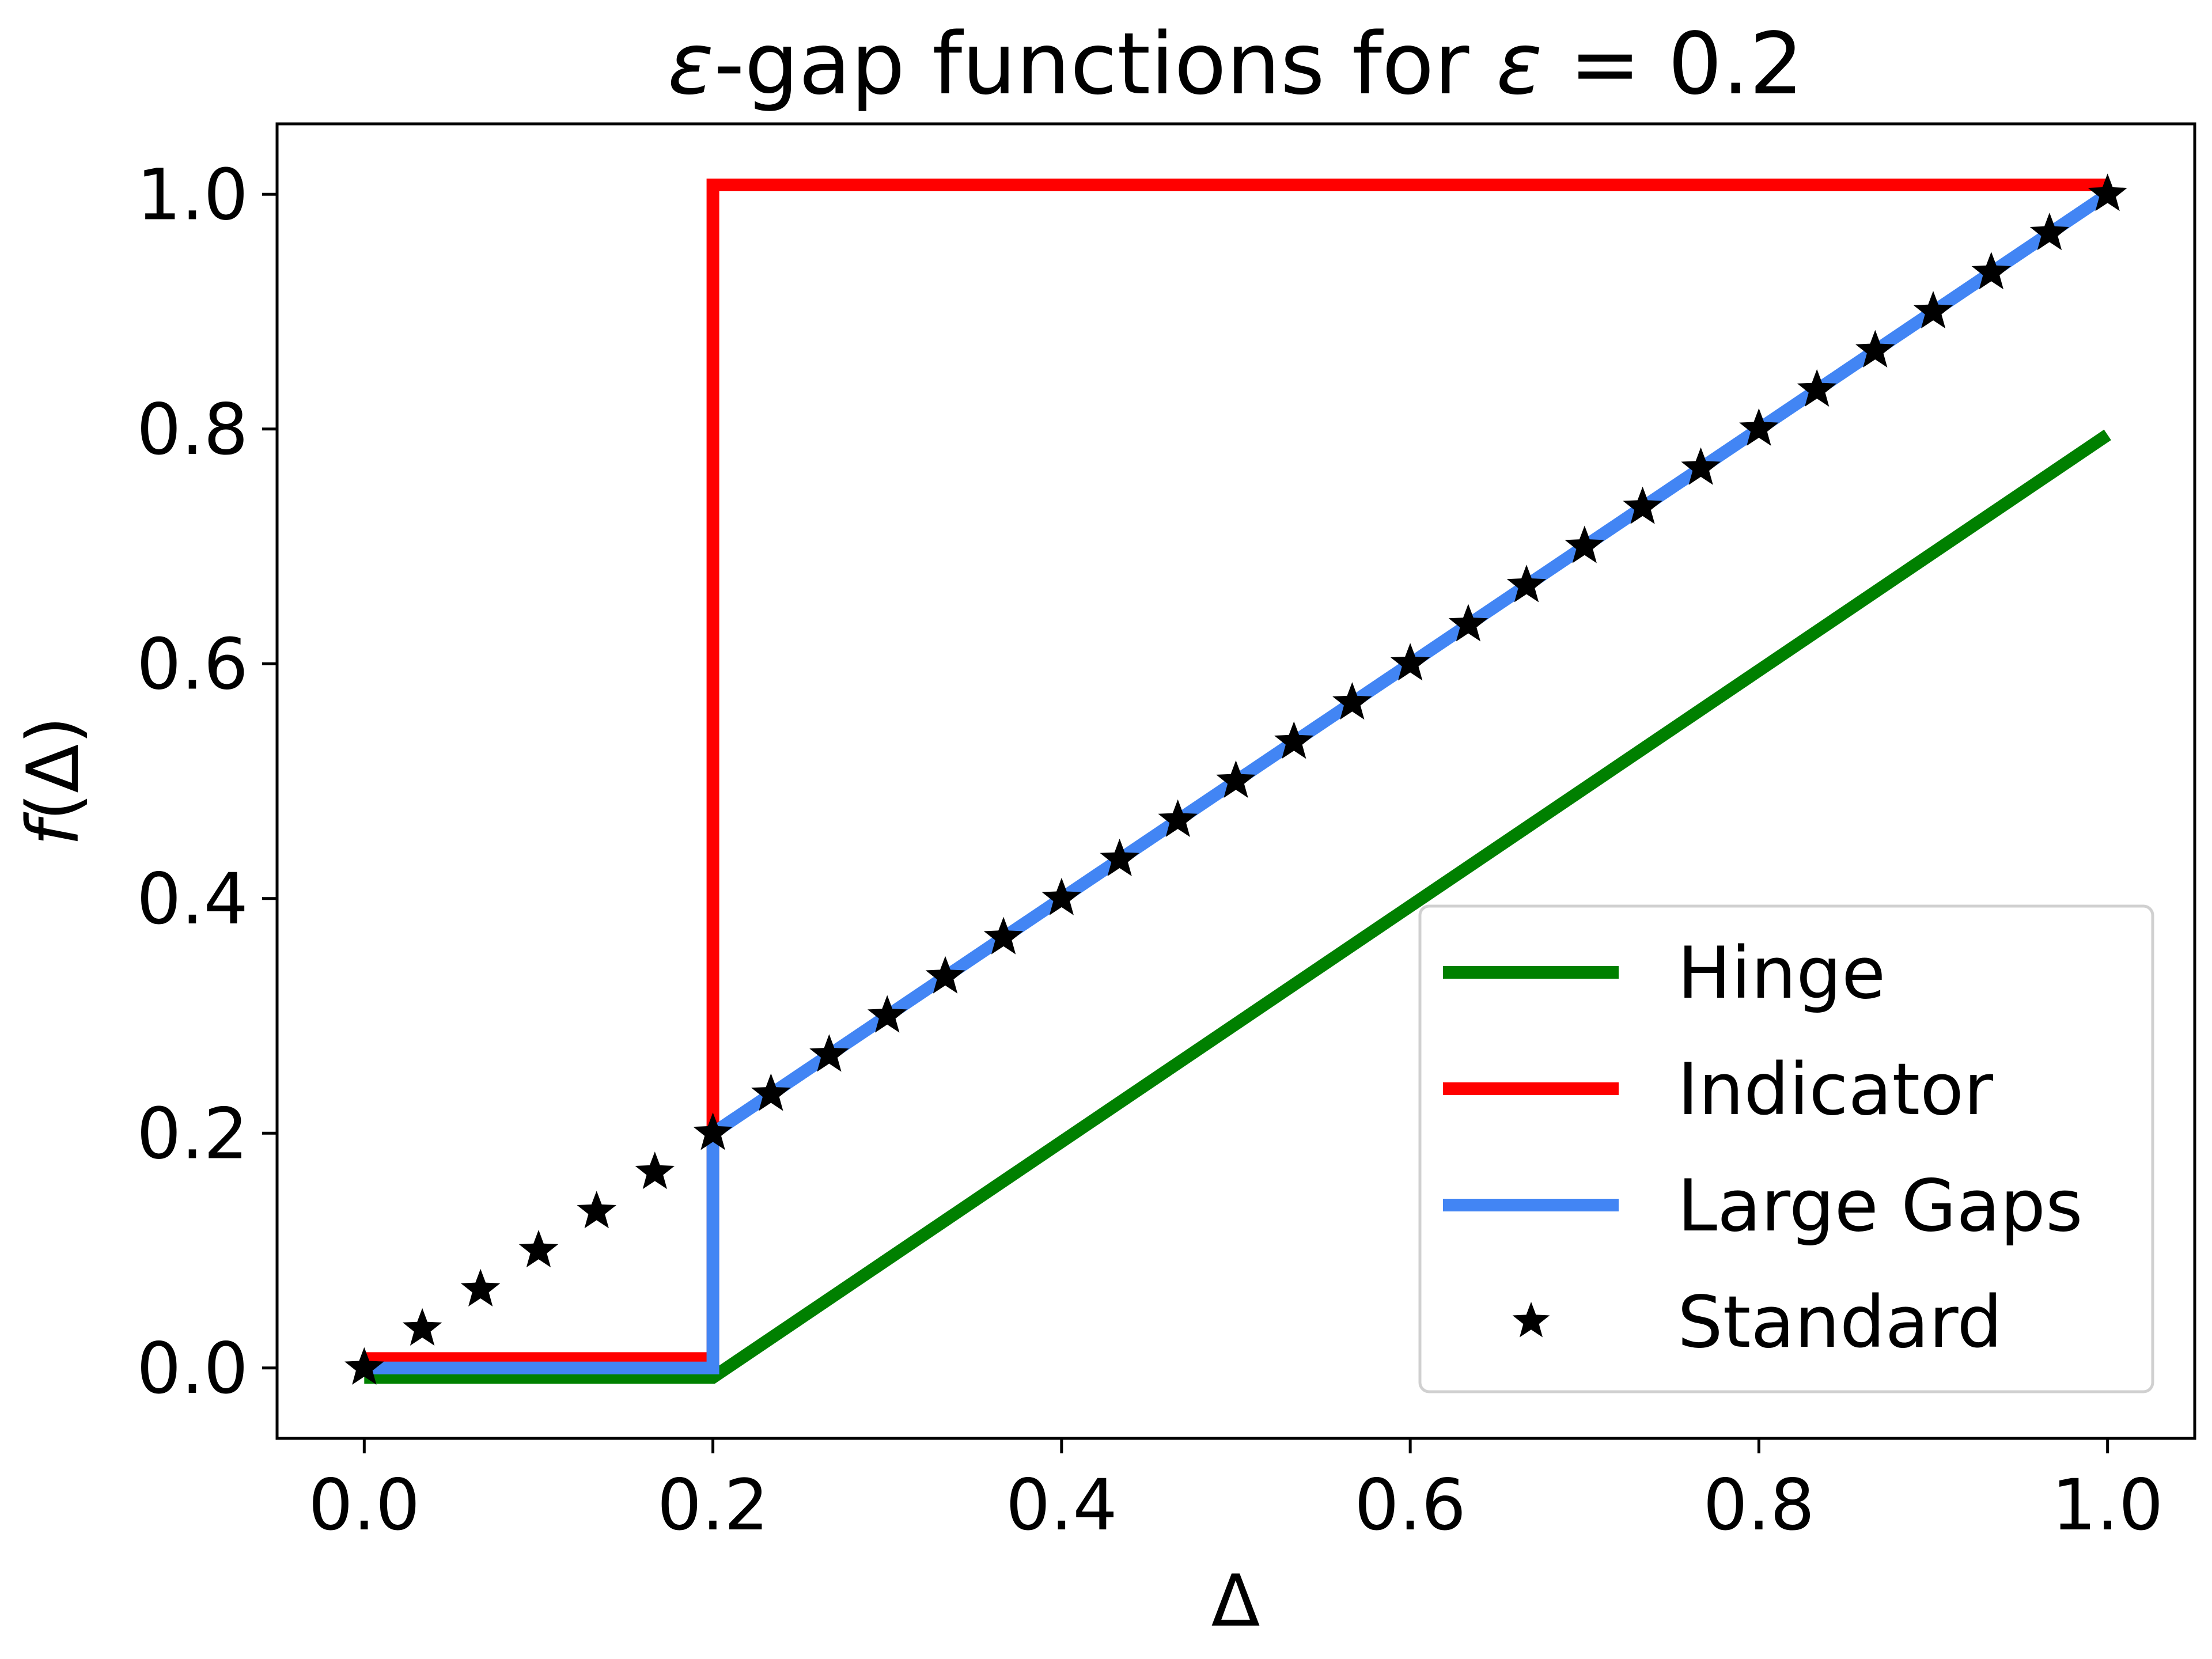  I want to click on legend-items: Hinge Indicator Large Gaps Standard, so click(1763, 1148).